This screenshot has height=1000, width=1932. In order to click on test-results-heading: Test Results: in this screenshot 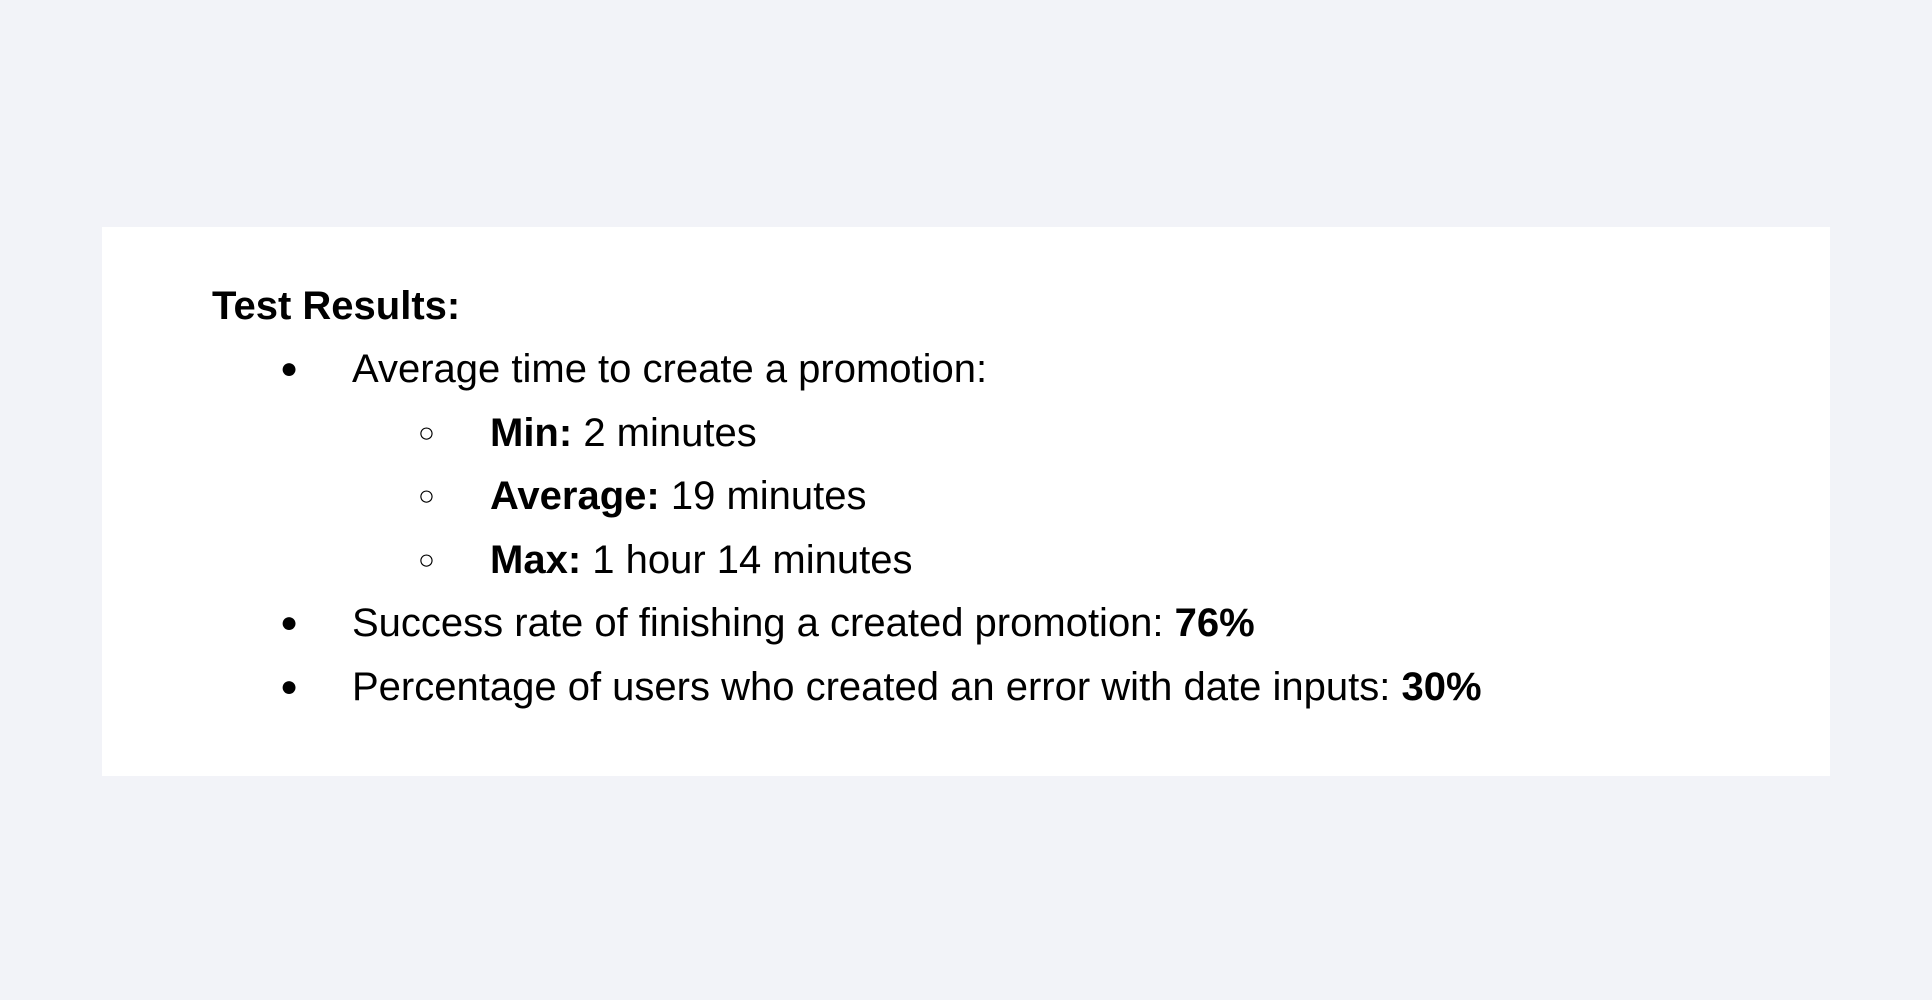, I will do `click(336, 306)`.